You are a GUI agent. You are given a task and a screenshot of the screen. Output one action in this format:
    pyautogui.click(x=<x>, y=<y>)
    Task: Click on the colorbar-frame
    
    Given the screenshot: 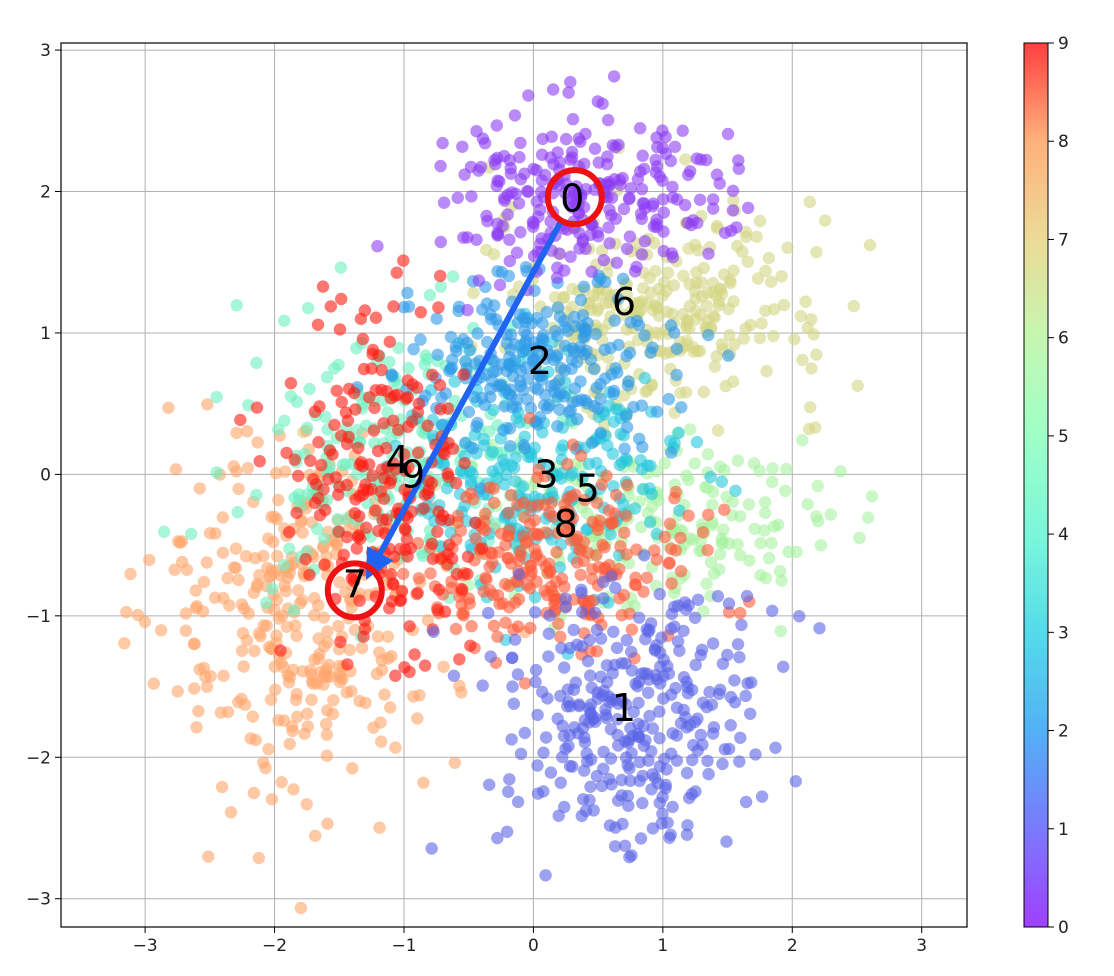 What is the action you would take?
    pyautogui.click(x=1036, y=485)
    